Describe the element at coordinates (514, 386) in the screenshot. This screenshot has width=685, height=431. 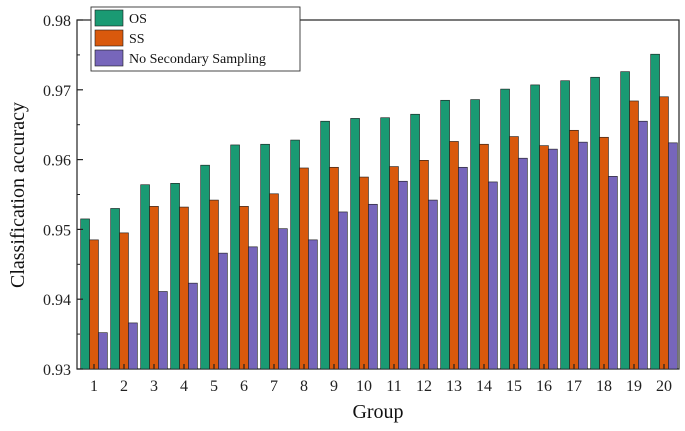
I see `x-tick-label: 15` at that location.